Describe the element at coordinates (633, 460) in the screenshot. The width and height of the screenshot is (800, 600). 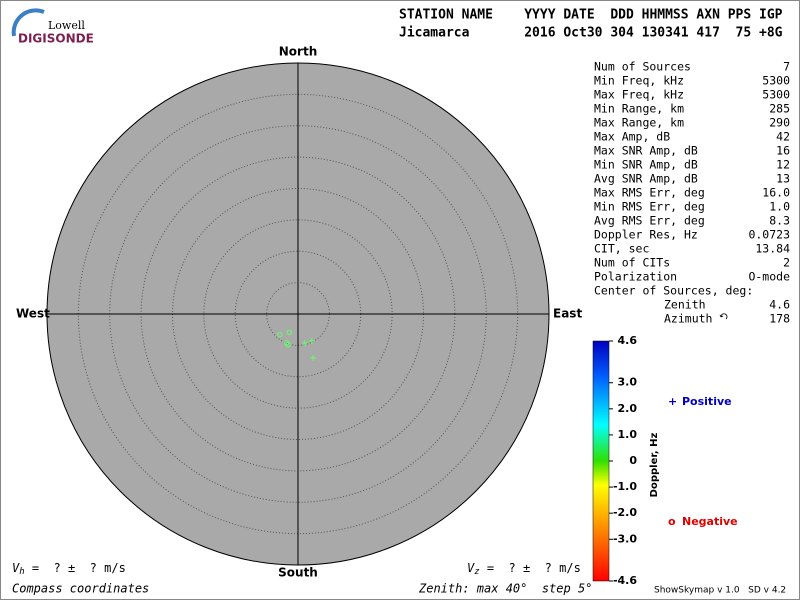
I see `colorbar-tick-label: 0` at that location.